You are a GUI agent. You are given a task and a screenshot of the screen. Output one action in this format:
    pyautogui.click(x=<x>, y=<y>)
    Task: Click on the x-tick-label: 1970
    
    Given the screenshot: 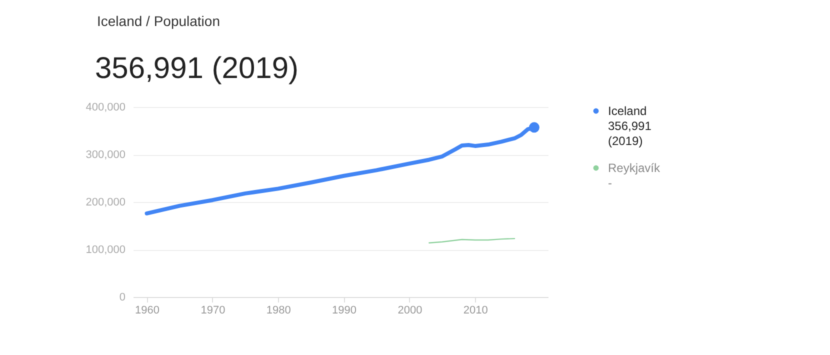 What is the action you would take?
    pyautogui.click(x=213, y=310)
    